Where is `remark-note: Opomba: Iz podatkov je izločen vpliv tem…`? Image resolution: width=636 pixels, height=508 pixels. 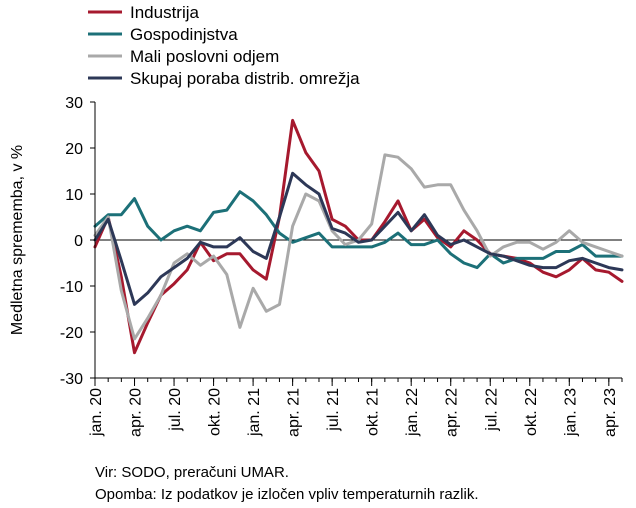 remark-note: Opomba: Iz podatkov je izločen vpliv tem… is located at coordinates (287, 494).